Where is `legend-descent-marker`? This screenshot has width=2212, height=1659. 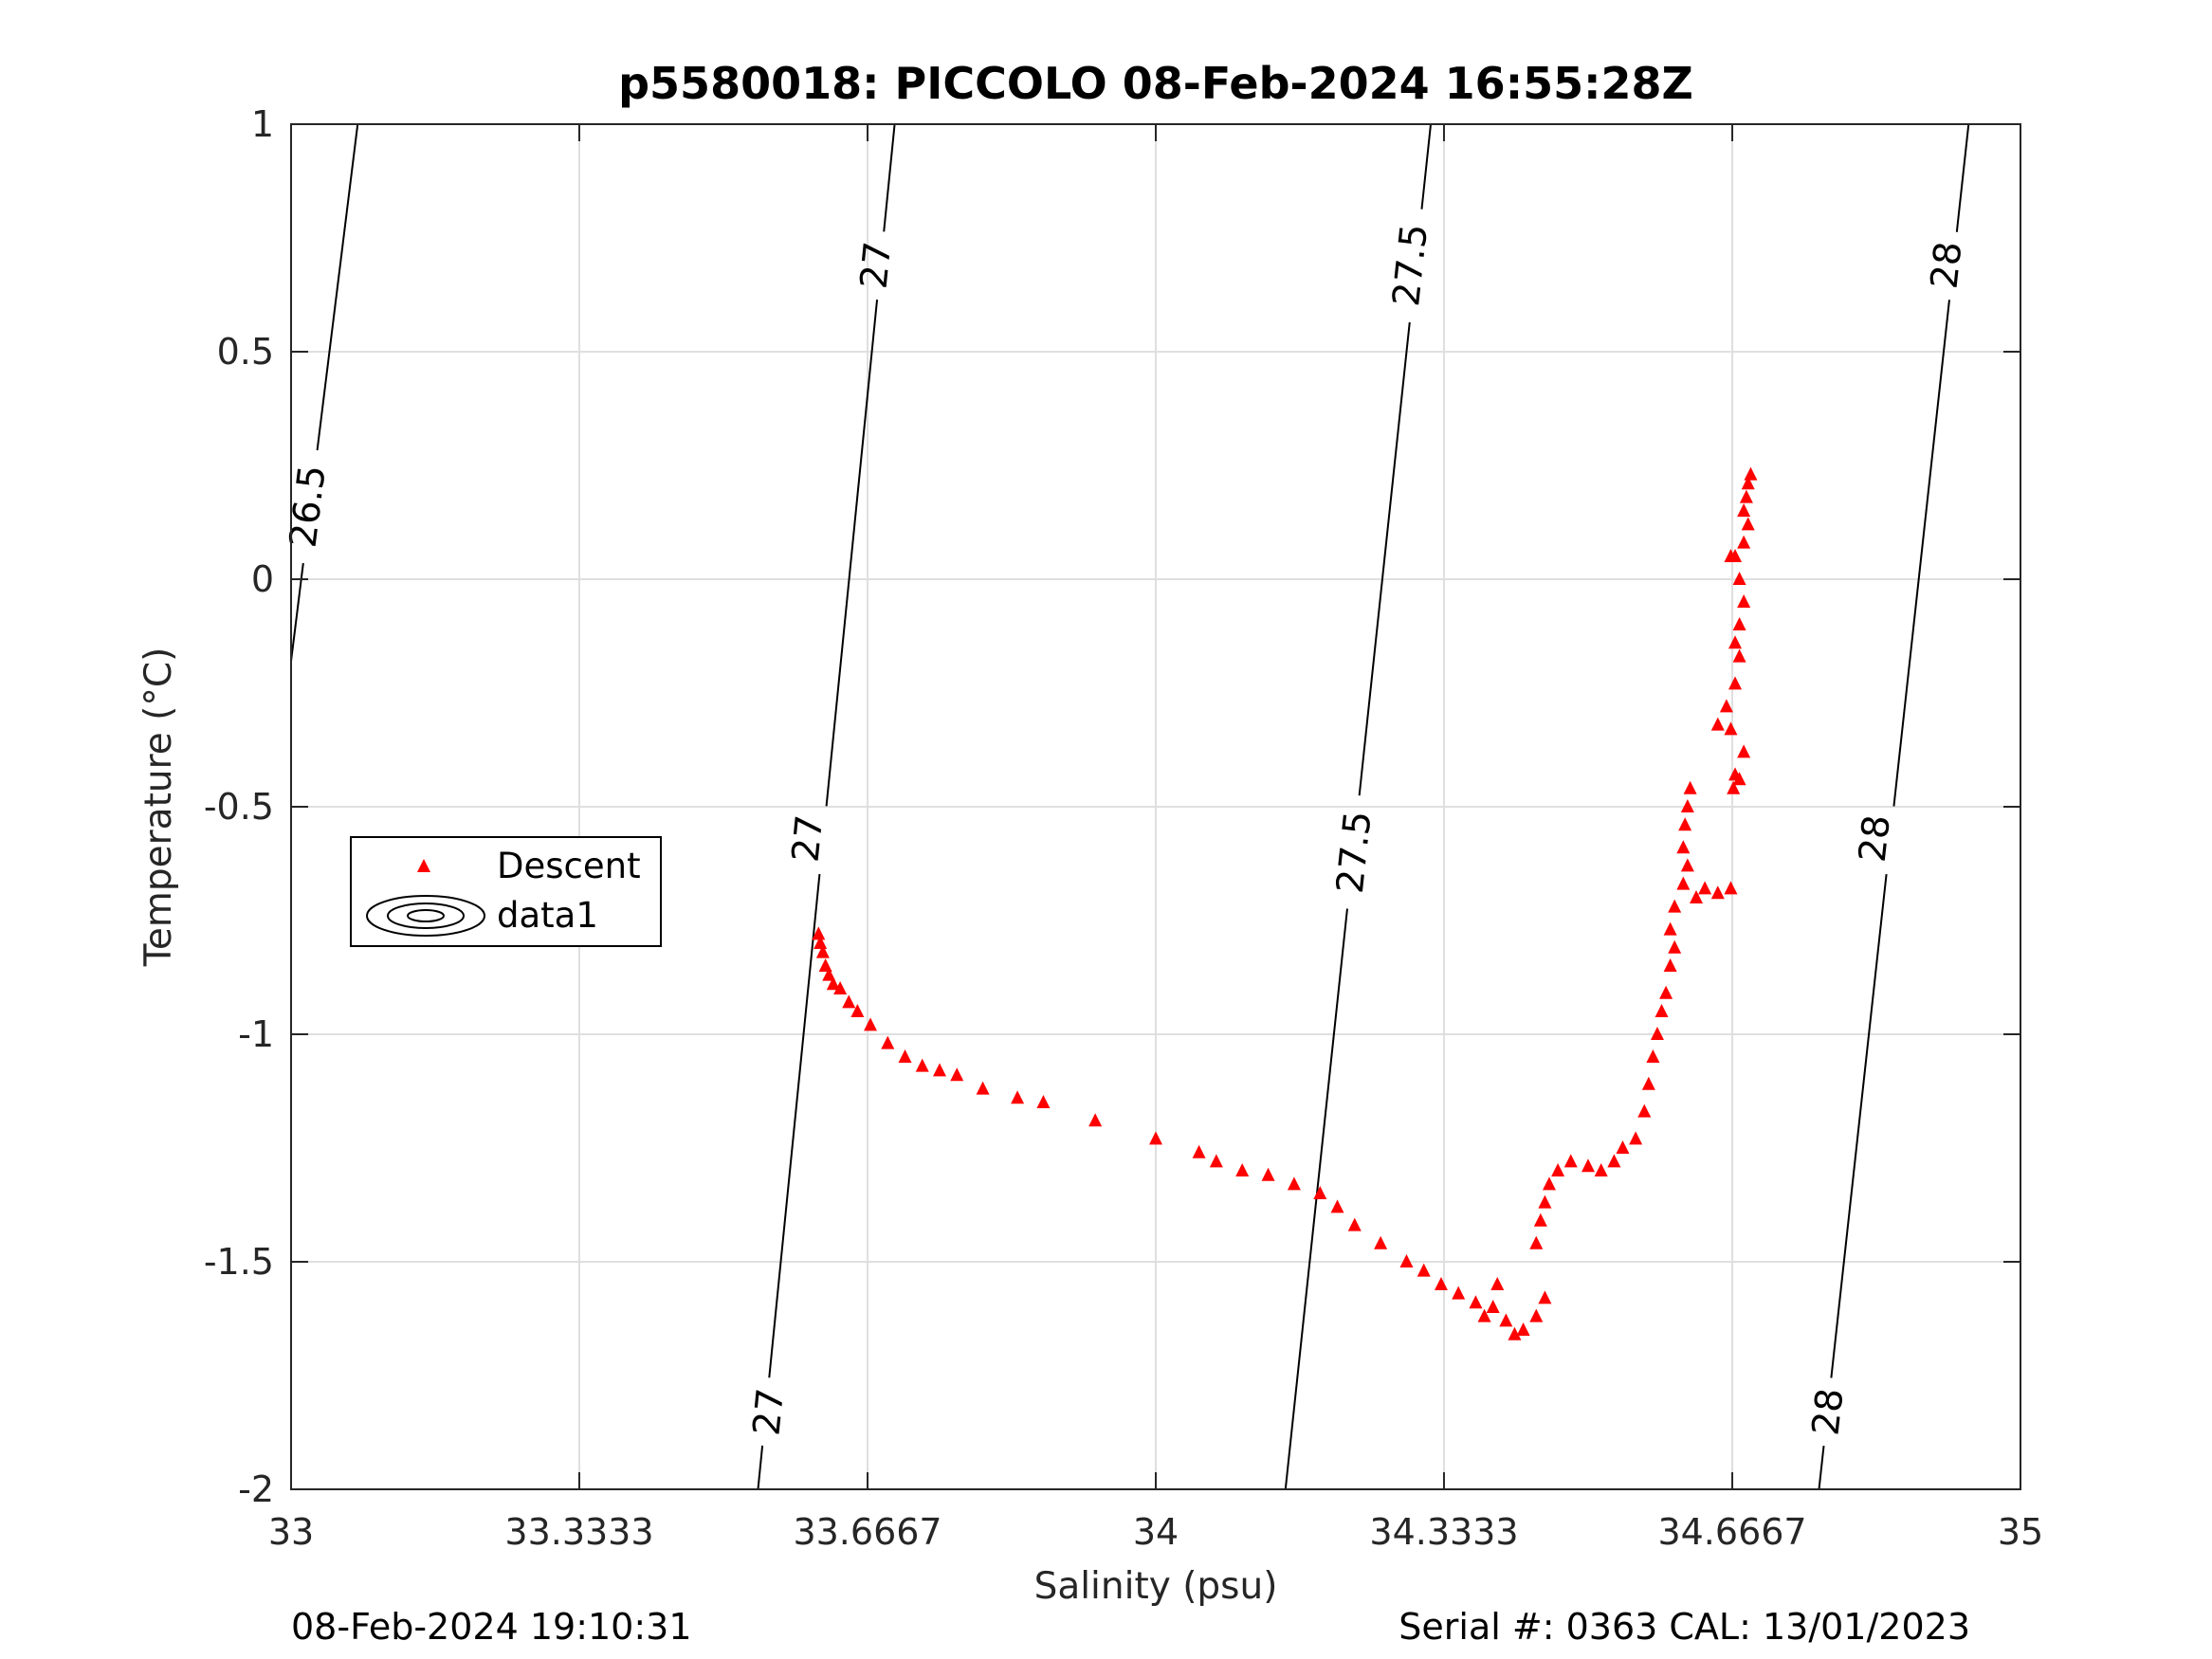 legend-descent-marker is located at coordinates (423, 865).